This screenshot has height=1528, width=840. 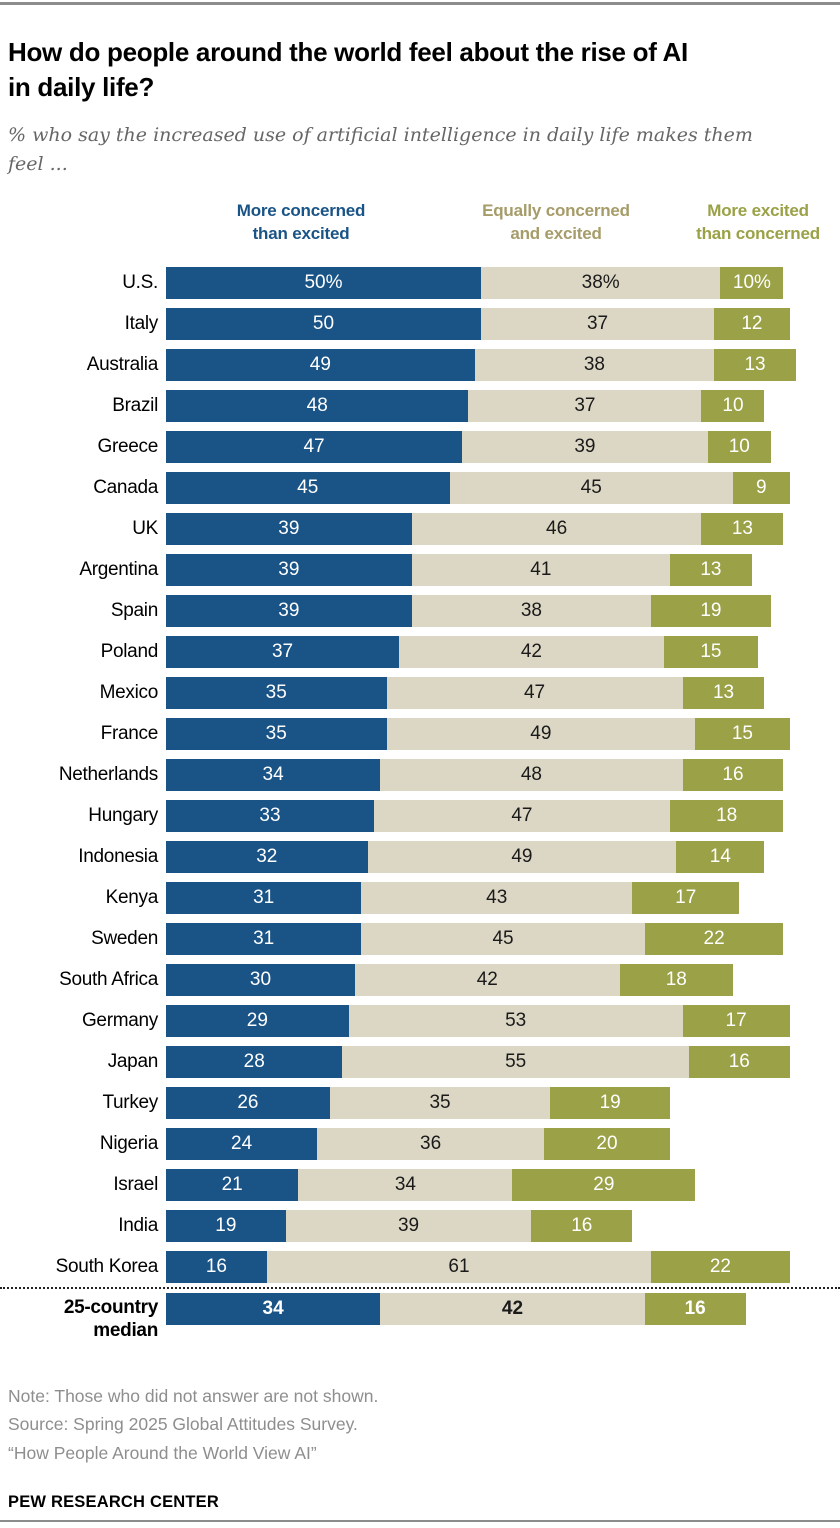 I want to click on country-label: India, so click(x=138, y=1226).